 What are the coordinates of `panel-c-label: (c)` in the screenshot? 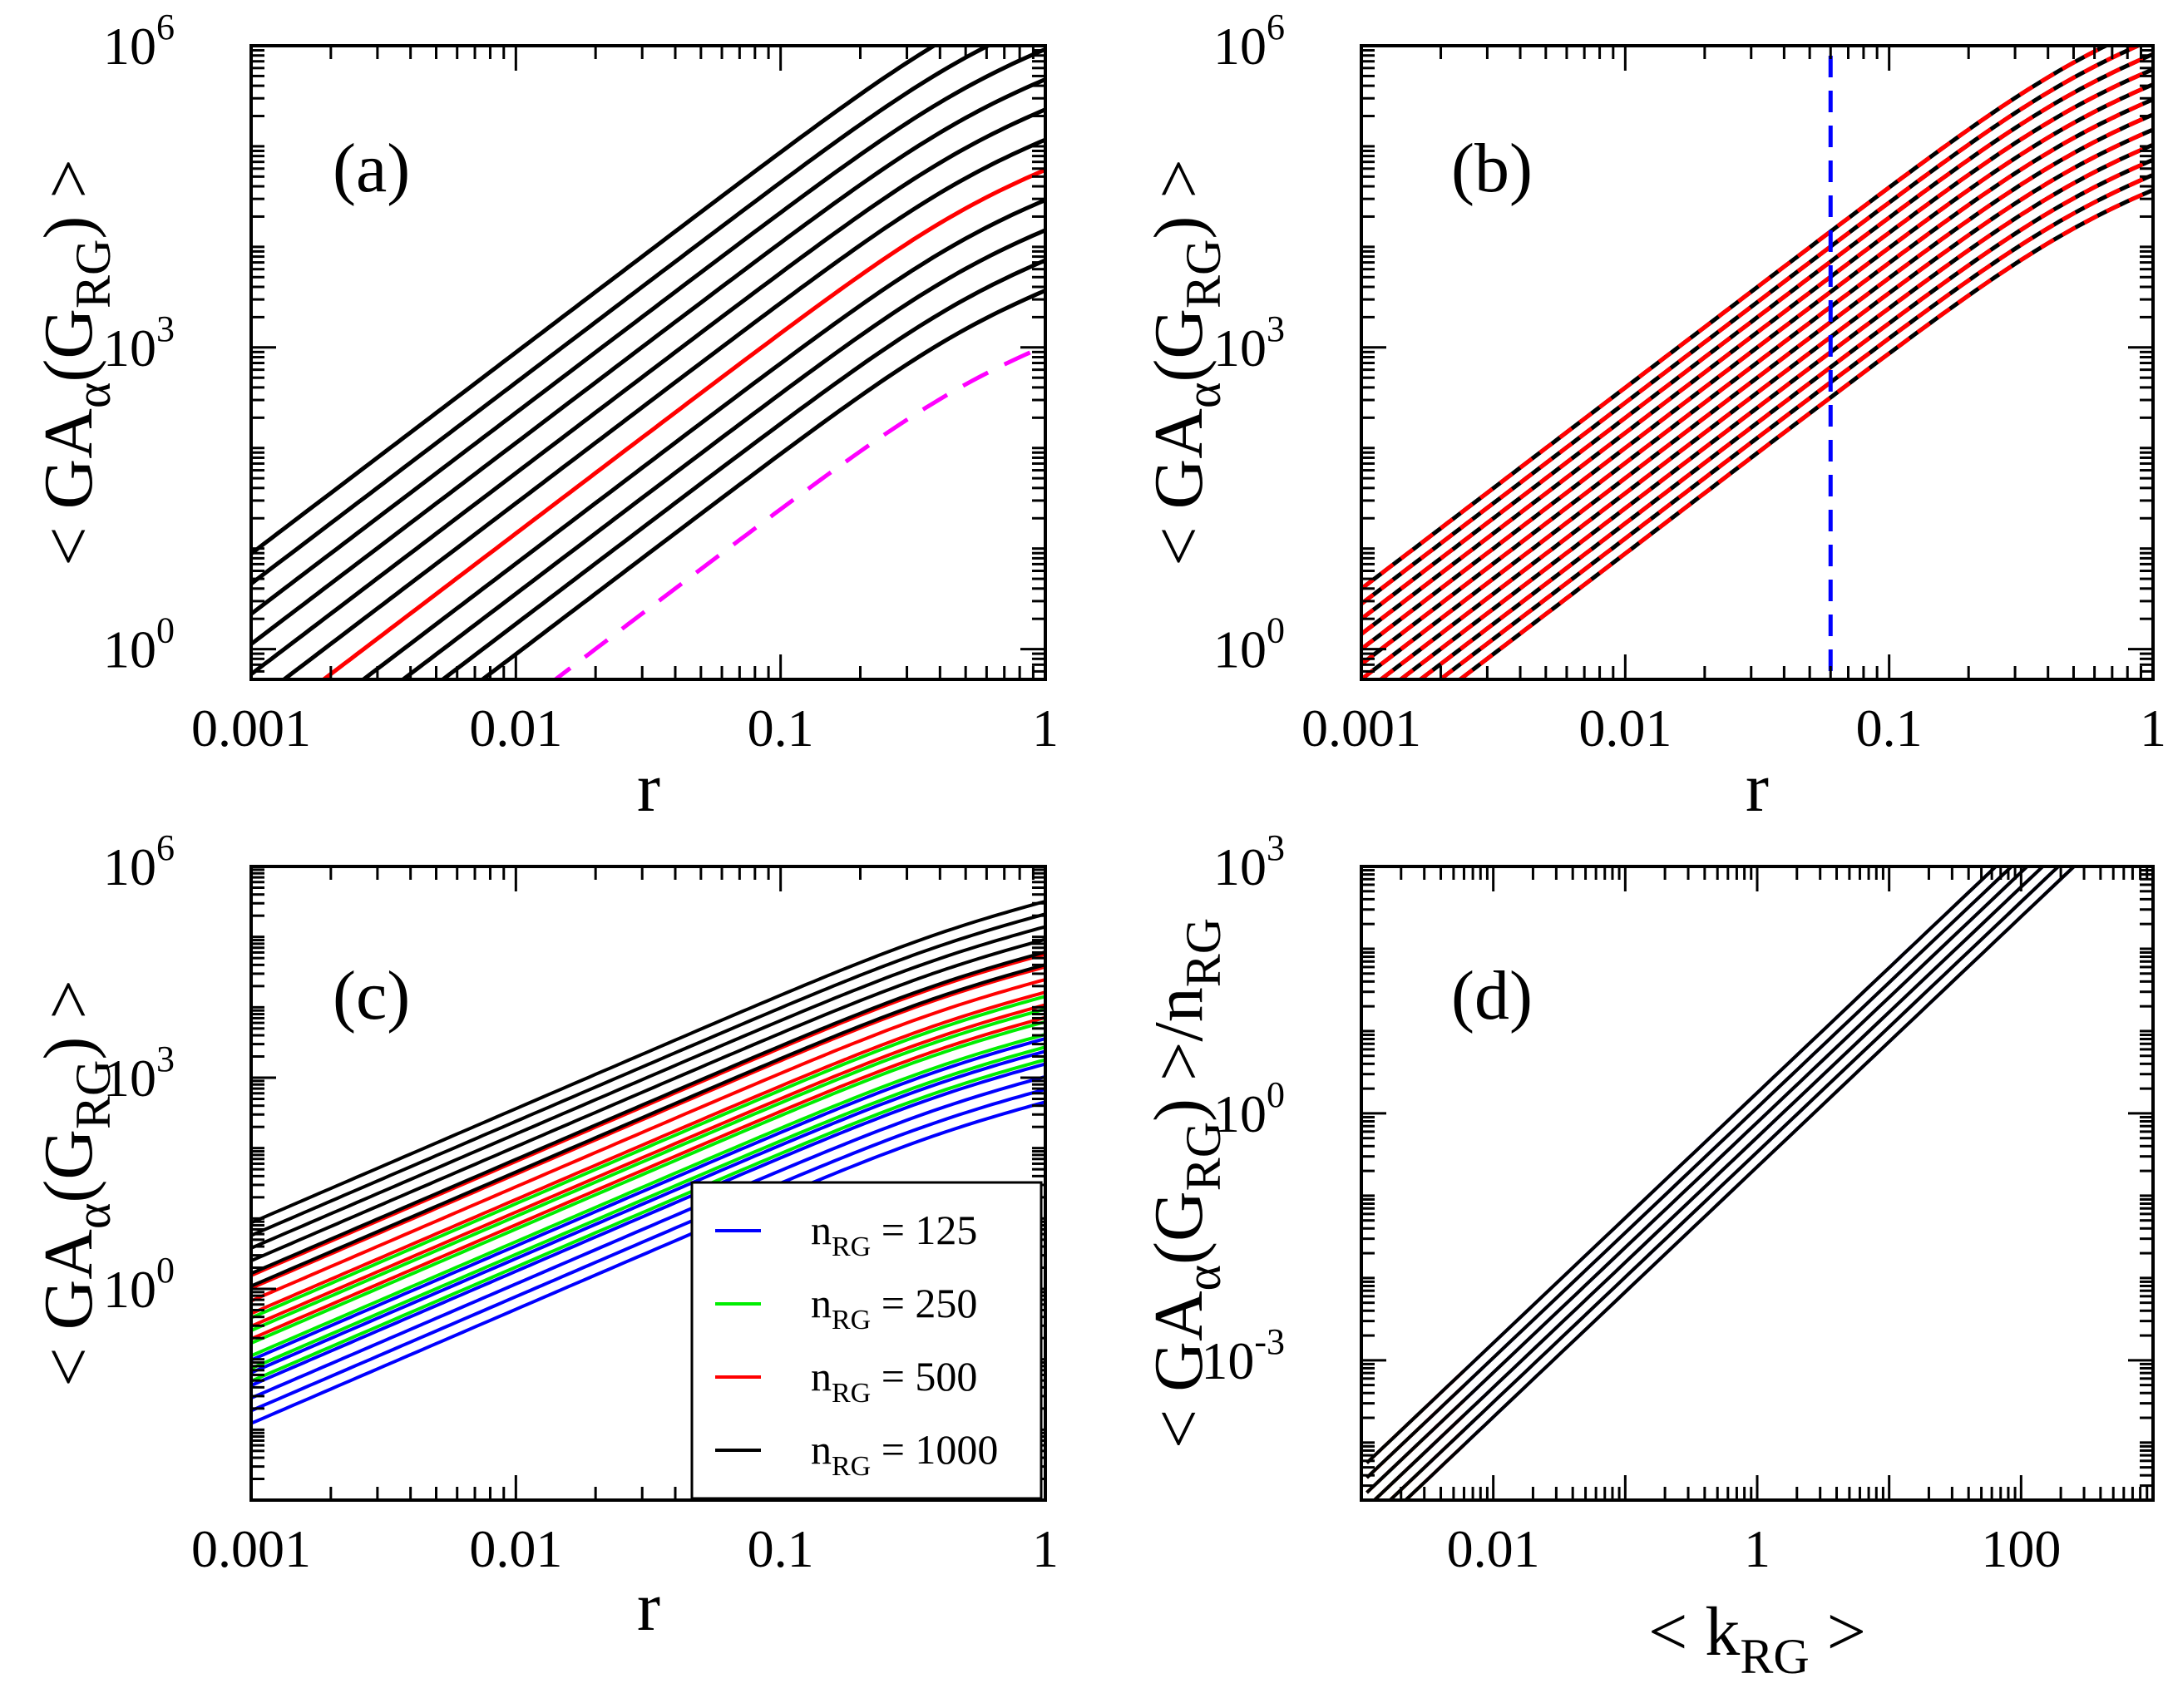 It's located at (371, 995).